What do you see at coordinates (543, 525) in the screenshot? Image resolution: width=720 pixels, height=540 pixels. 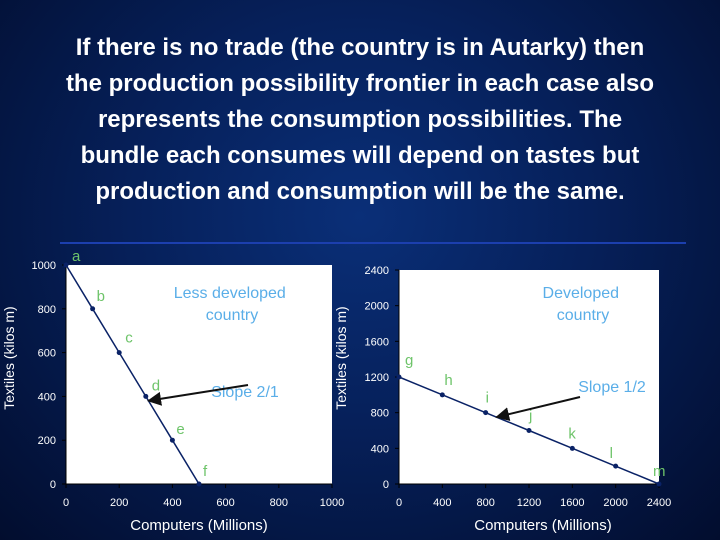 I see `x-axis-label-right: Computers (Millions)` at bounding box center [543, 525].